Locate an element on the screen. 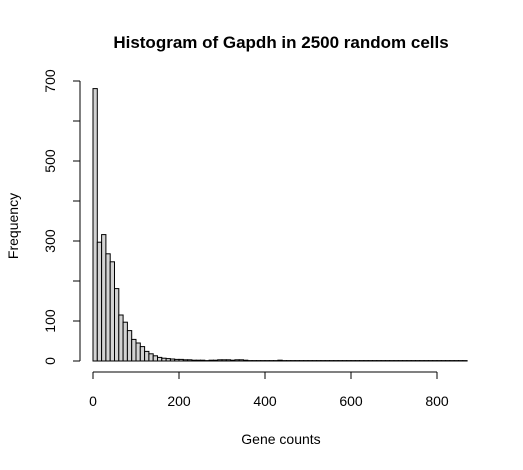 This screenshot has width=523, height=470. y-tick-label: 300 is located at coordinates (50, 241).